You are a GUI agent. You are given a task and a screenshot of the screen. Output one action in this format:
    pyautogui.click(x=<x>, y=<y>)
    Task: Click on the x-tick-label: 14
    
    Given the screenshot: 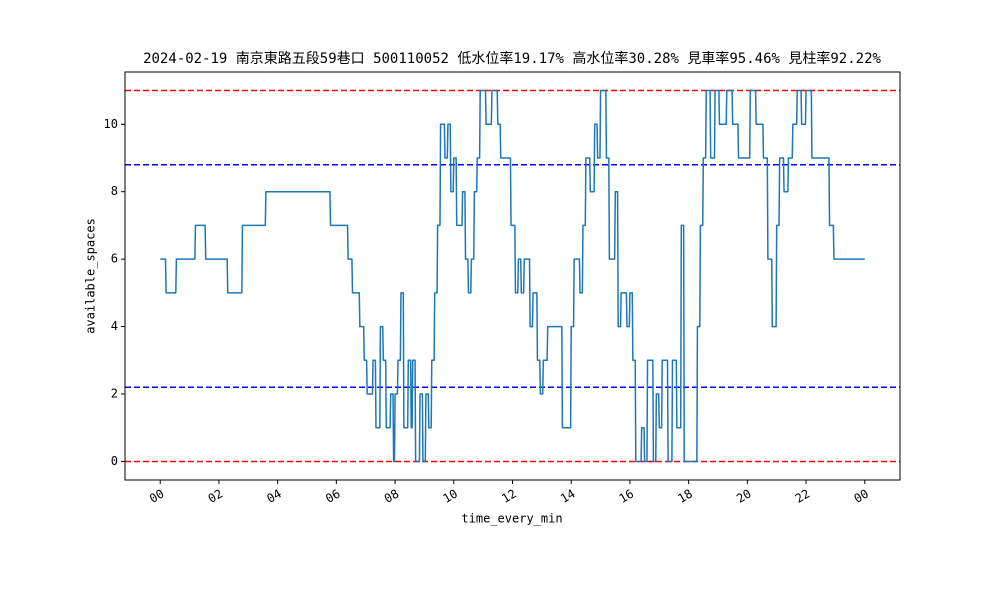 What is the action you would take?
    pyautogui.click(x=568, y=496)
    